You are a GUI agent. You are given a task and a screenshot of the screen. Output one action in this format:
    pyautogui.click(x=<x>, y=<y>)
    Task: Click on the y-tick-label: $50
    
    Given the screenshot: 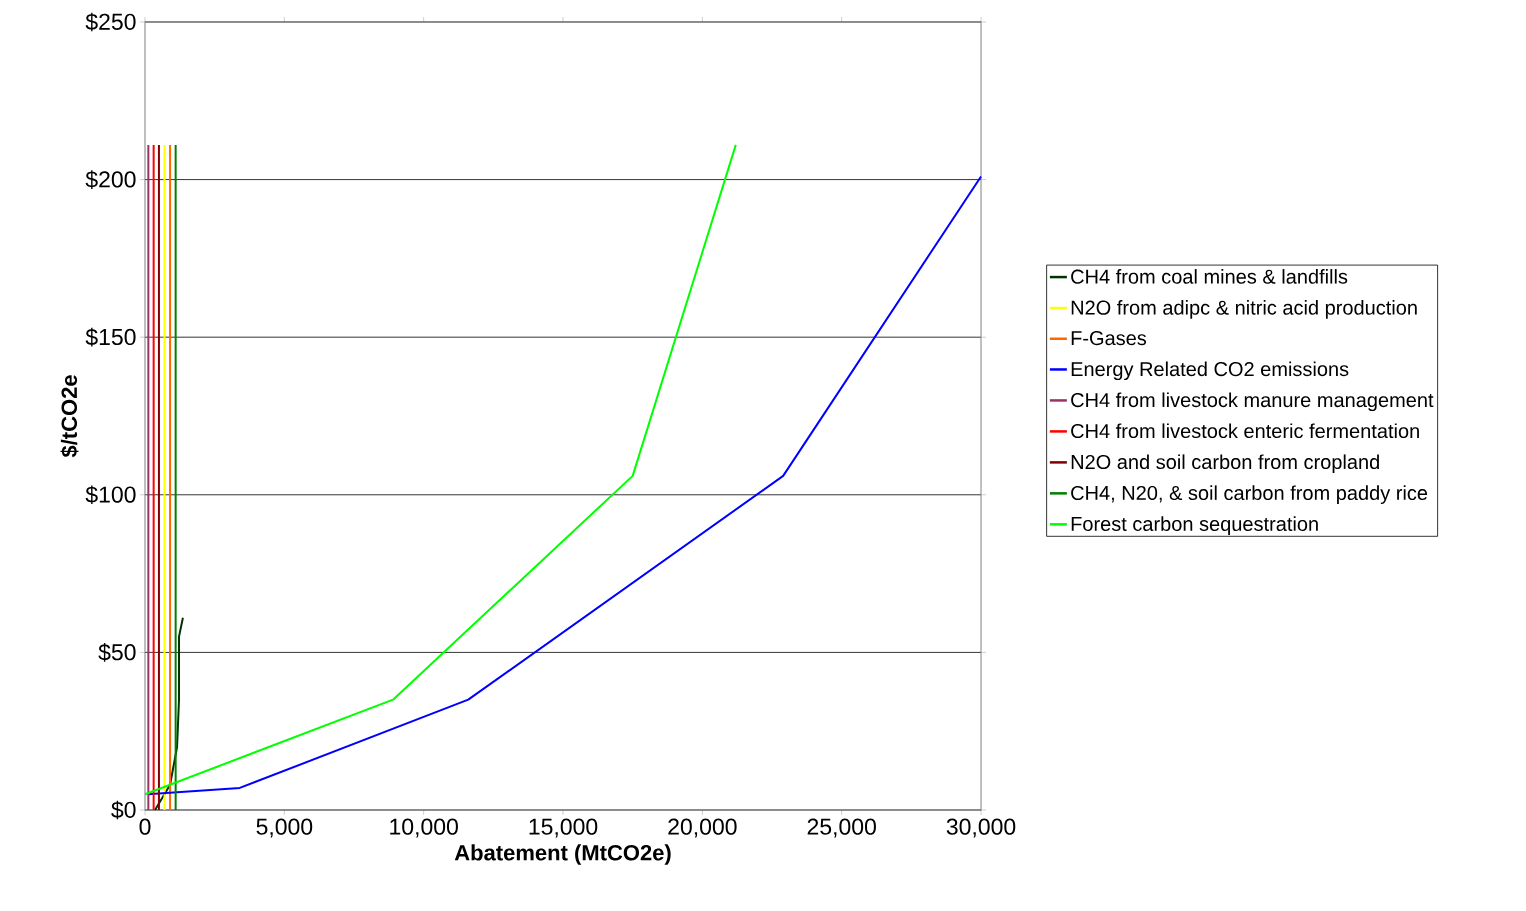 What is the action you would take?
    pyautogui.click(x=117, y=652)
    